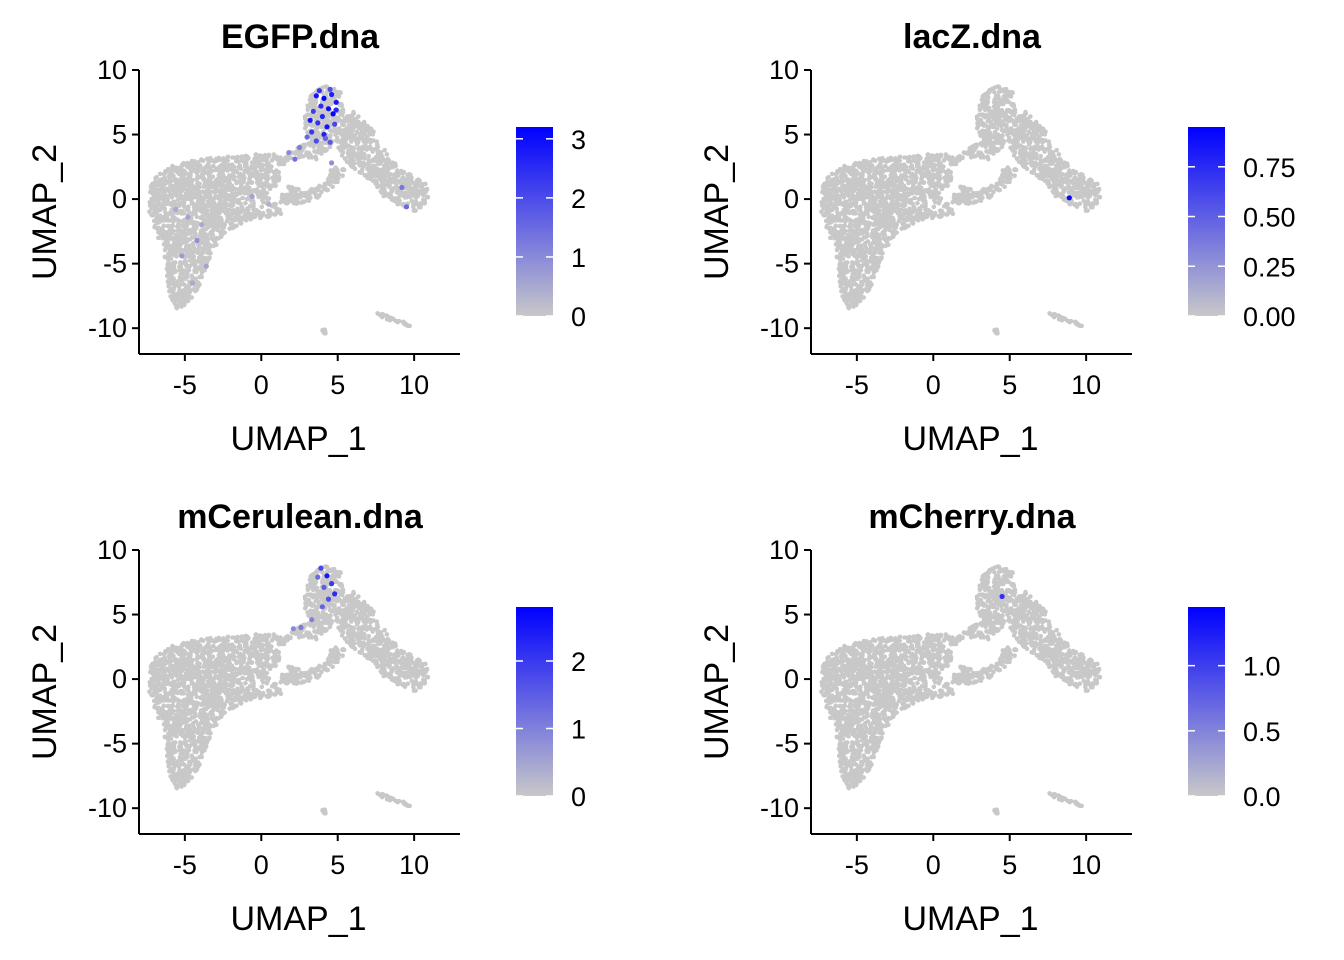 This screenshot has width=1344, height=960. I want to click on panel-title: EGFP.dna, so click(300, 37).